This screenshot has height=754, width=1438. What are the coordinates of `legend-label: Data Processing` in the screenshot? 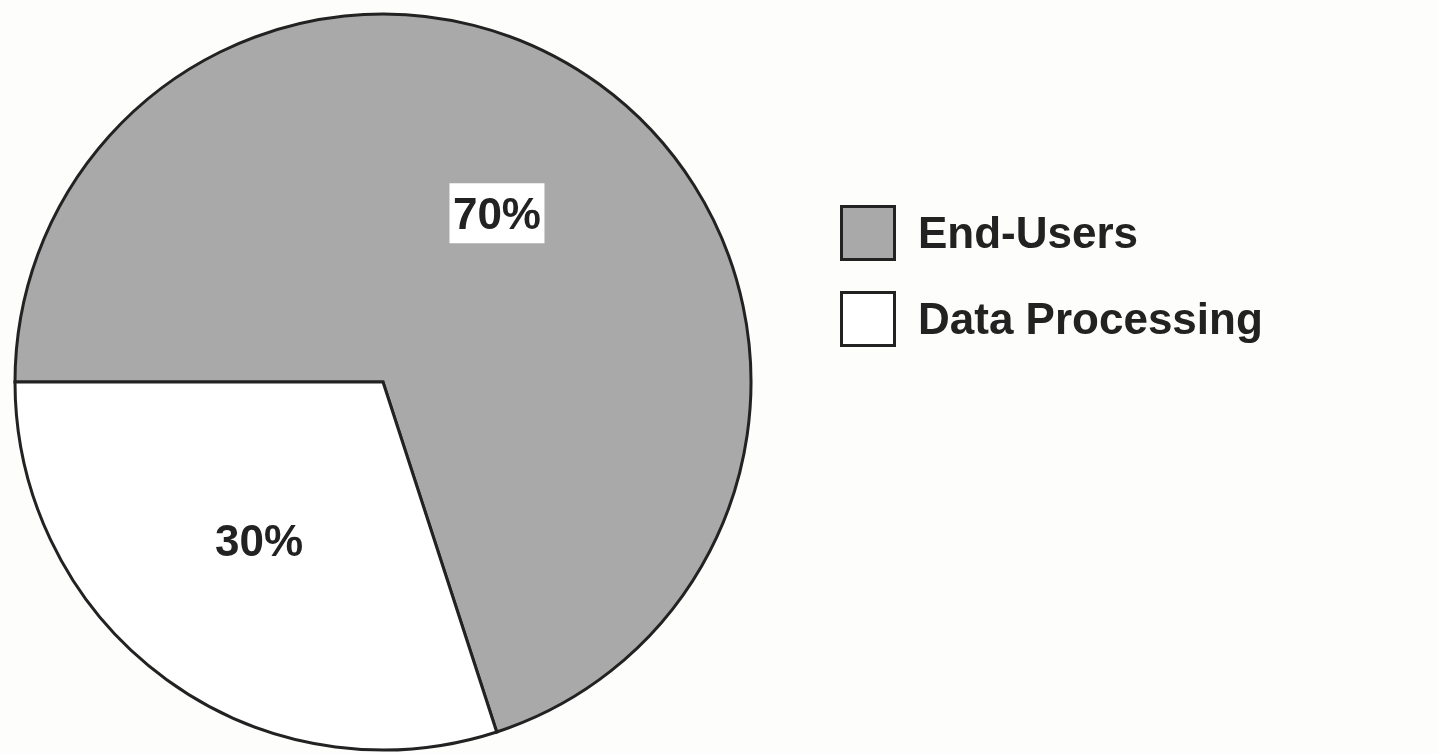 It's located at (1090, 319).